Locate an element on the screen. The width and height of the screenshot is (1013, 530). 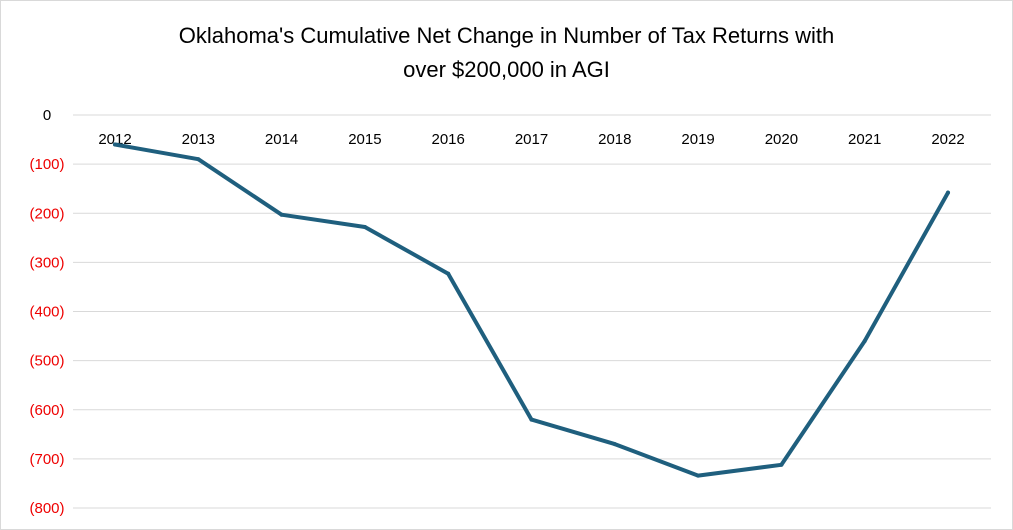
y-tick-label: (100) is located at coordinates (46, 164).